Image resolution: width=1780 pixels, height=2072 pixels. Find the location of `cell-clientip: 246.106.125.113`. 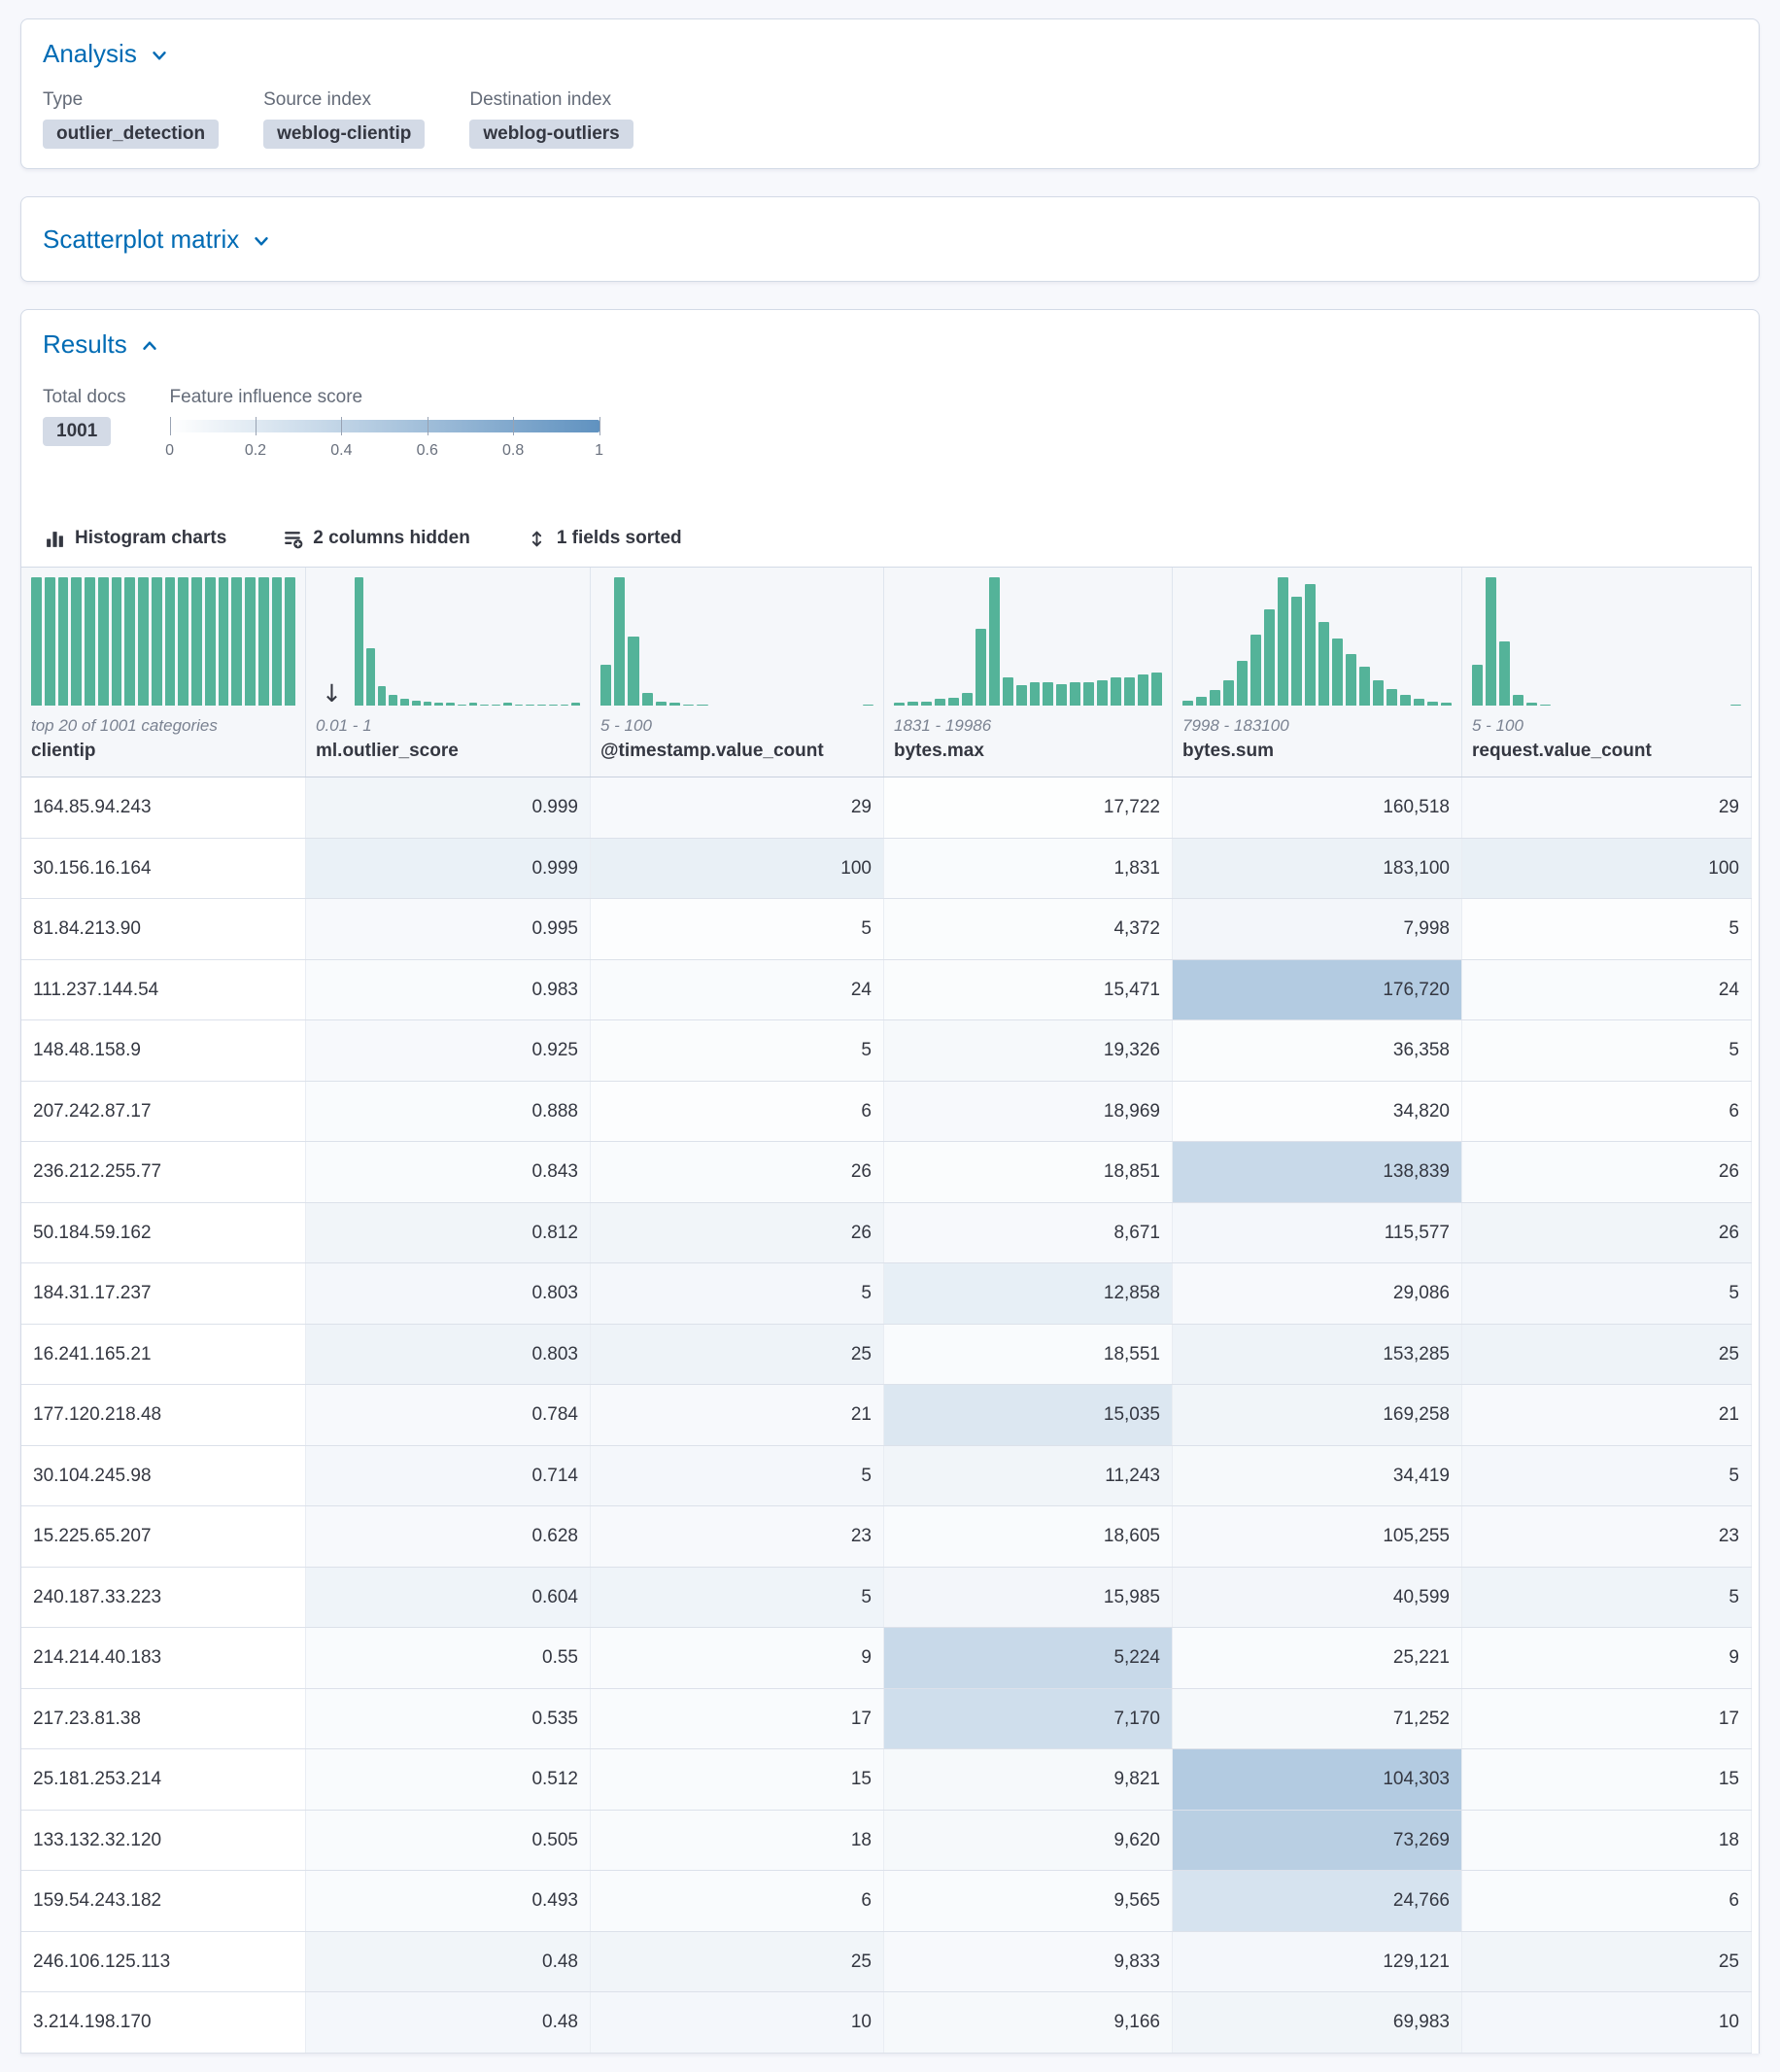

cell-clientip: 246.106.125.113 is located at coordinates (163, 1961).